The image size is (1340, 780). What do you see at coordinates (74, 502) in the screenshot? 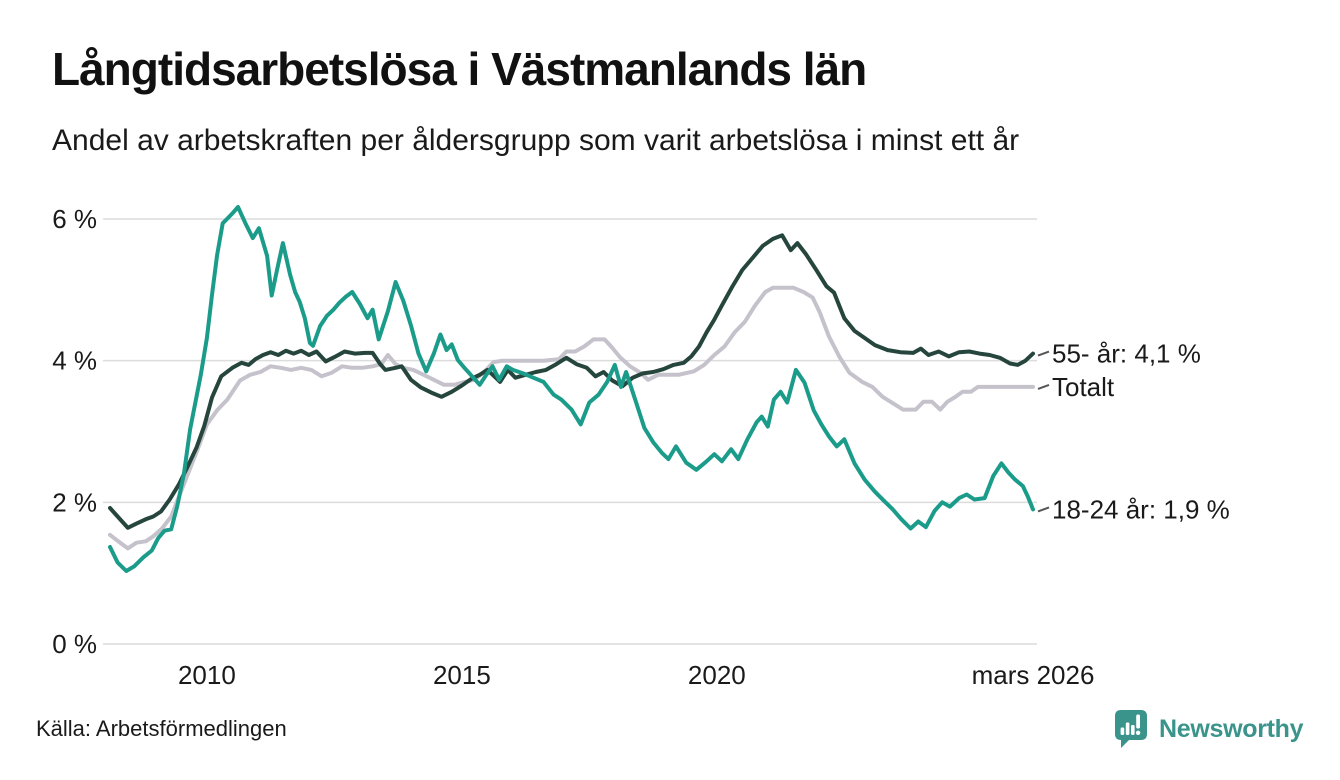
I see `y-tick-label: 2 %` at bounding box center [74, 502].